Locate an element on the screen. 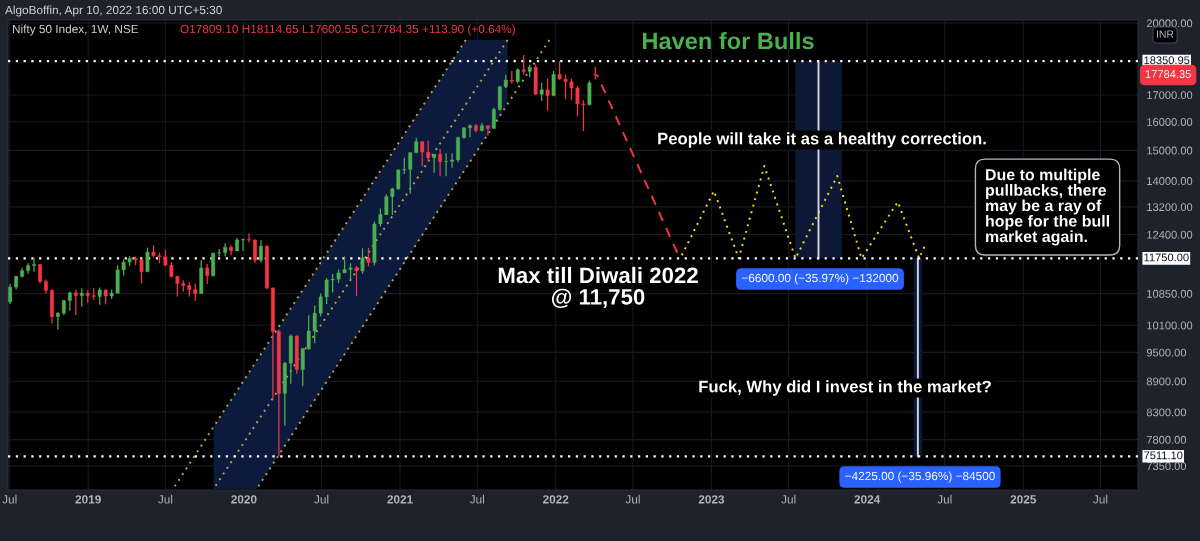 The image size is (1200, 541). annotation: People will take it as a healthy correction. is located at coordinates (822, 140).